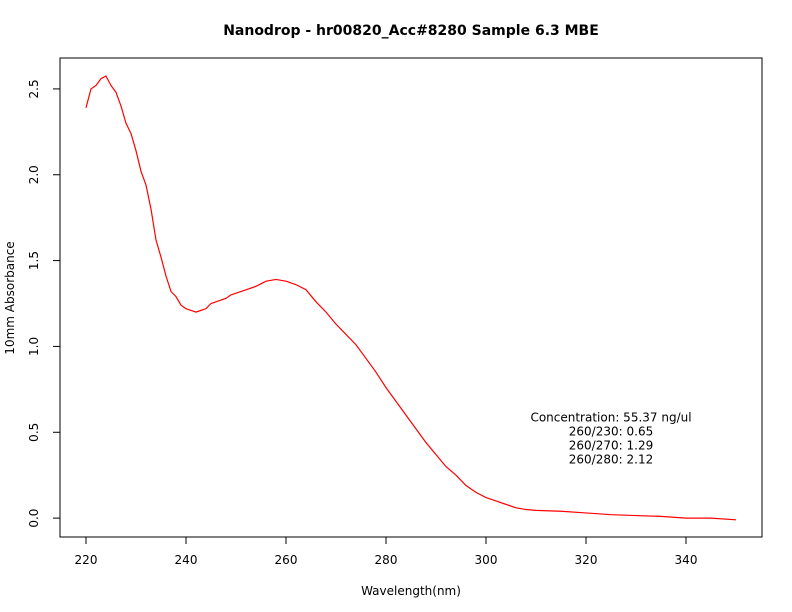  What do you see at coordinates (611, 432) in the screenshot?
I see `annotation: 260/230: 0.65` at bounding box center [611, 432].